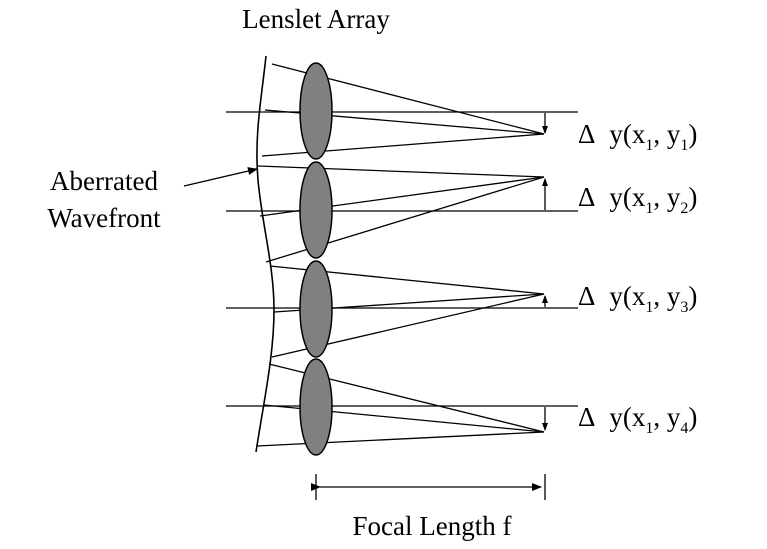 This screenshot has height=549, width=767. I want to click on lenslet-array-title: Lenslet Array, so click(316, 19).